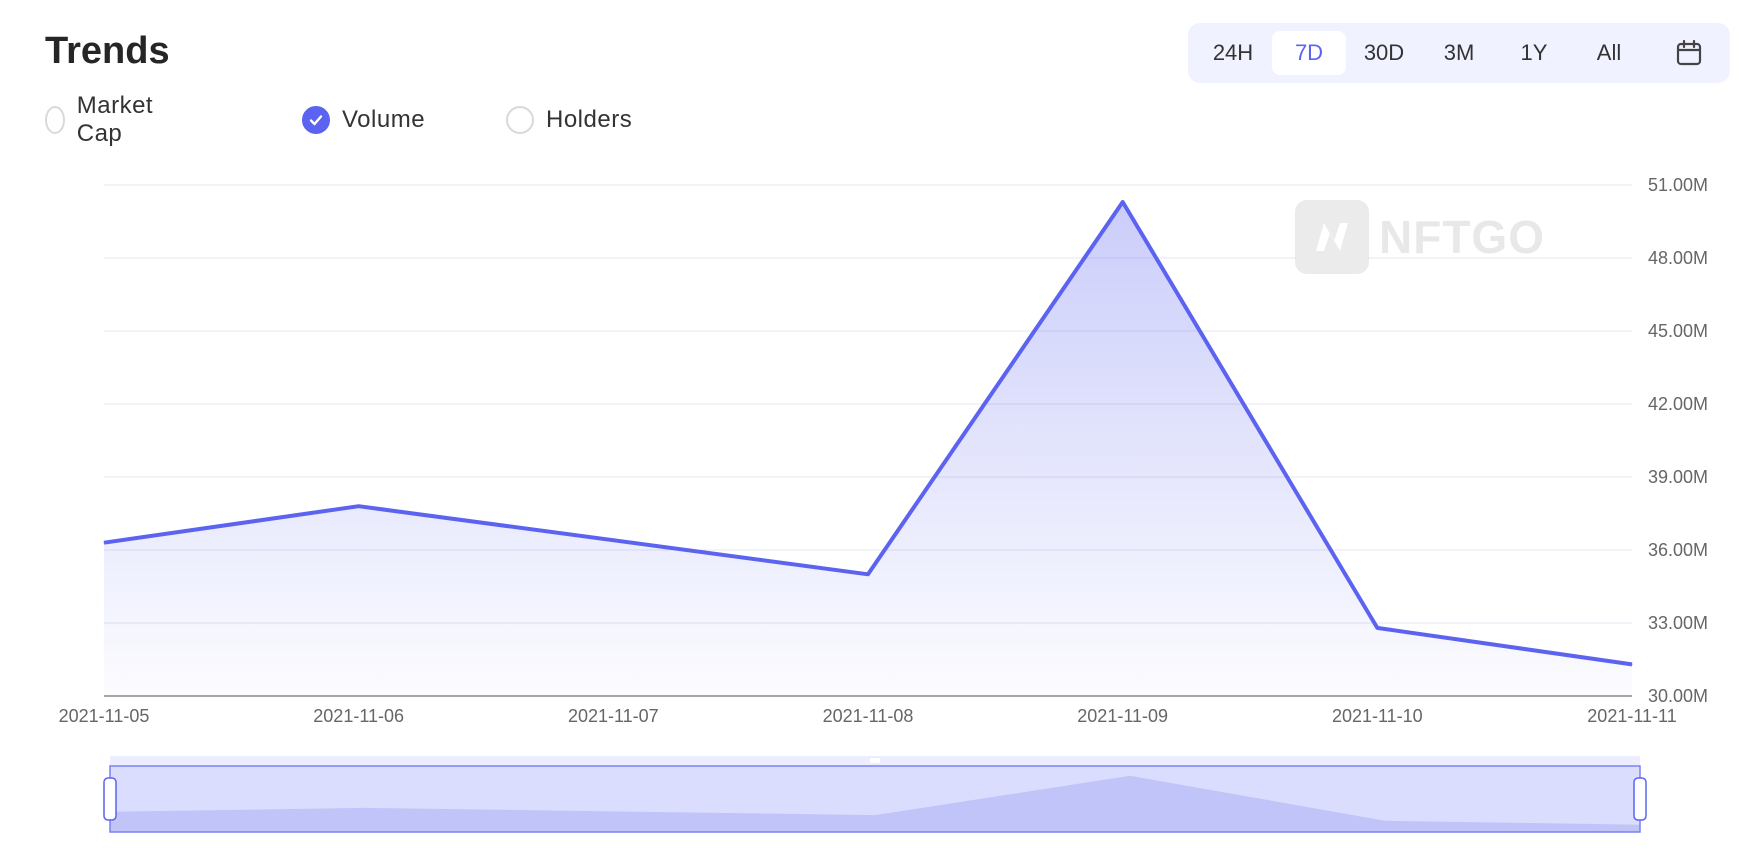 The height and width of the screenshot is (863, 1750). I want to click on range-button-7d: 7D, so click(1309, 53).